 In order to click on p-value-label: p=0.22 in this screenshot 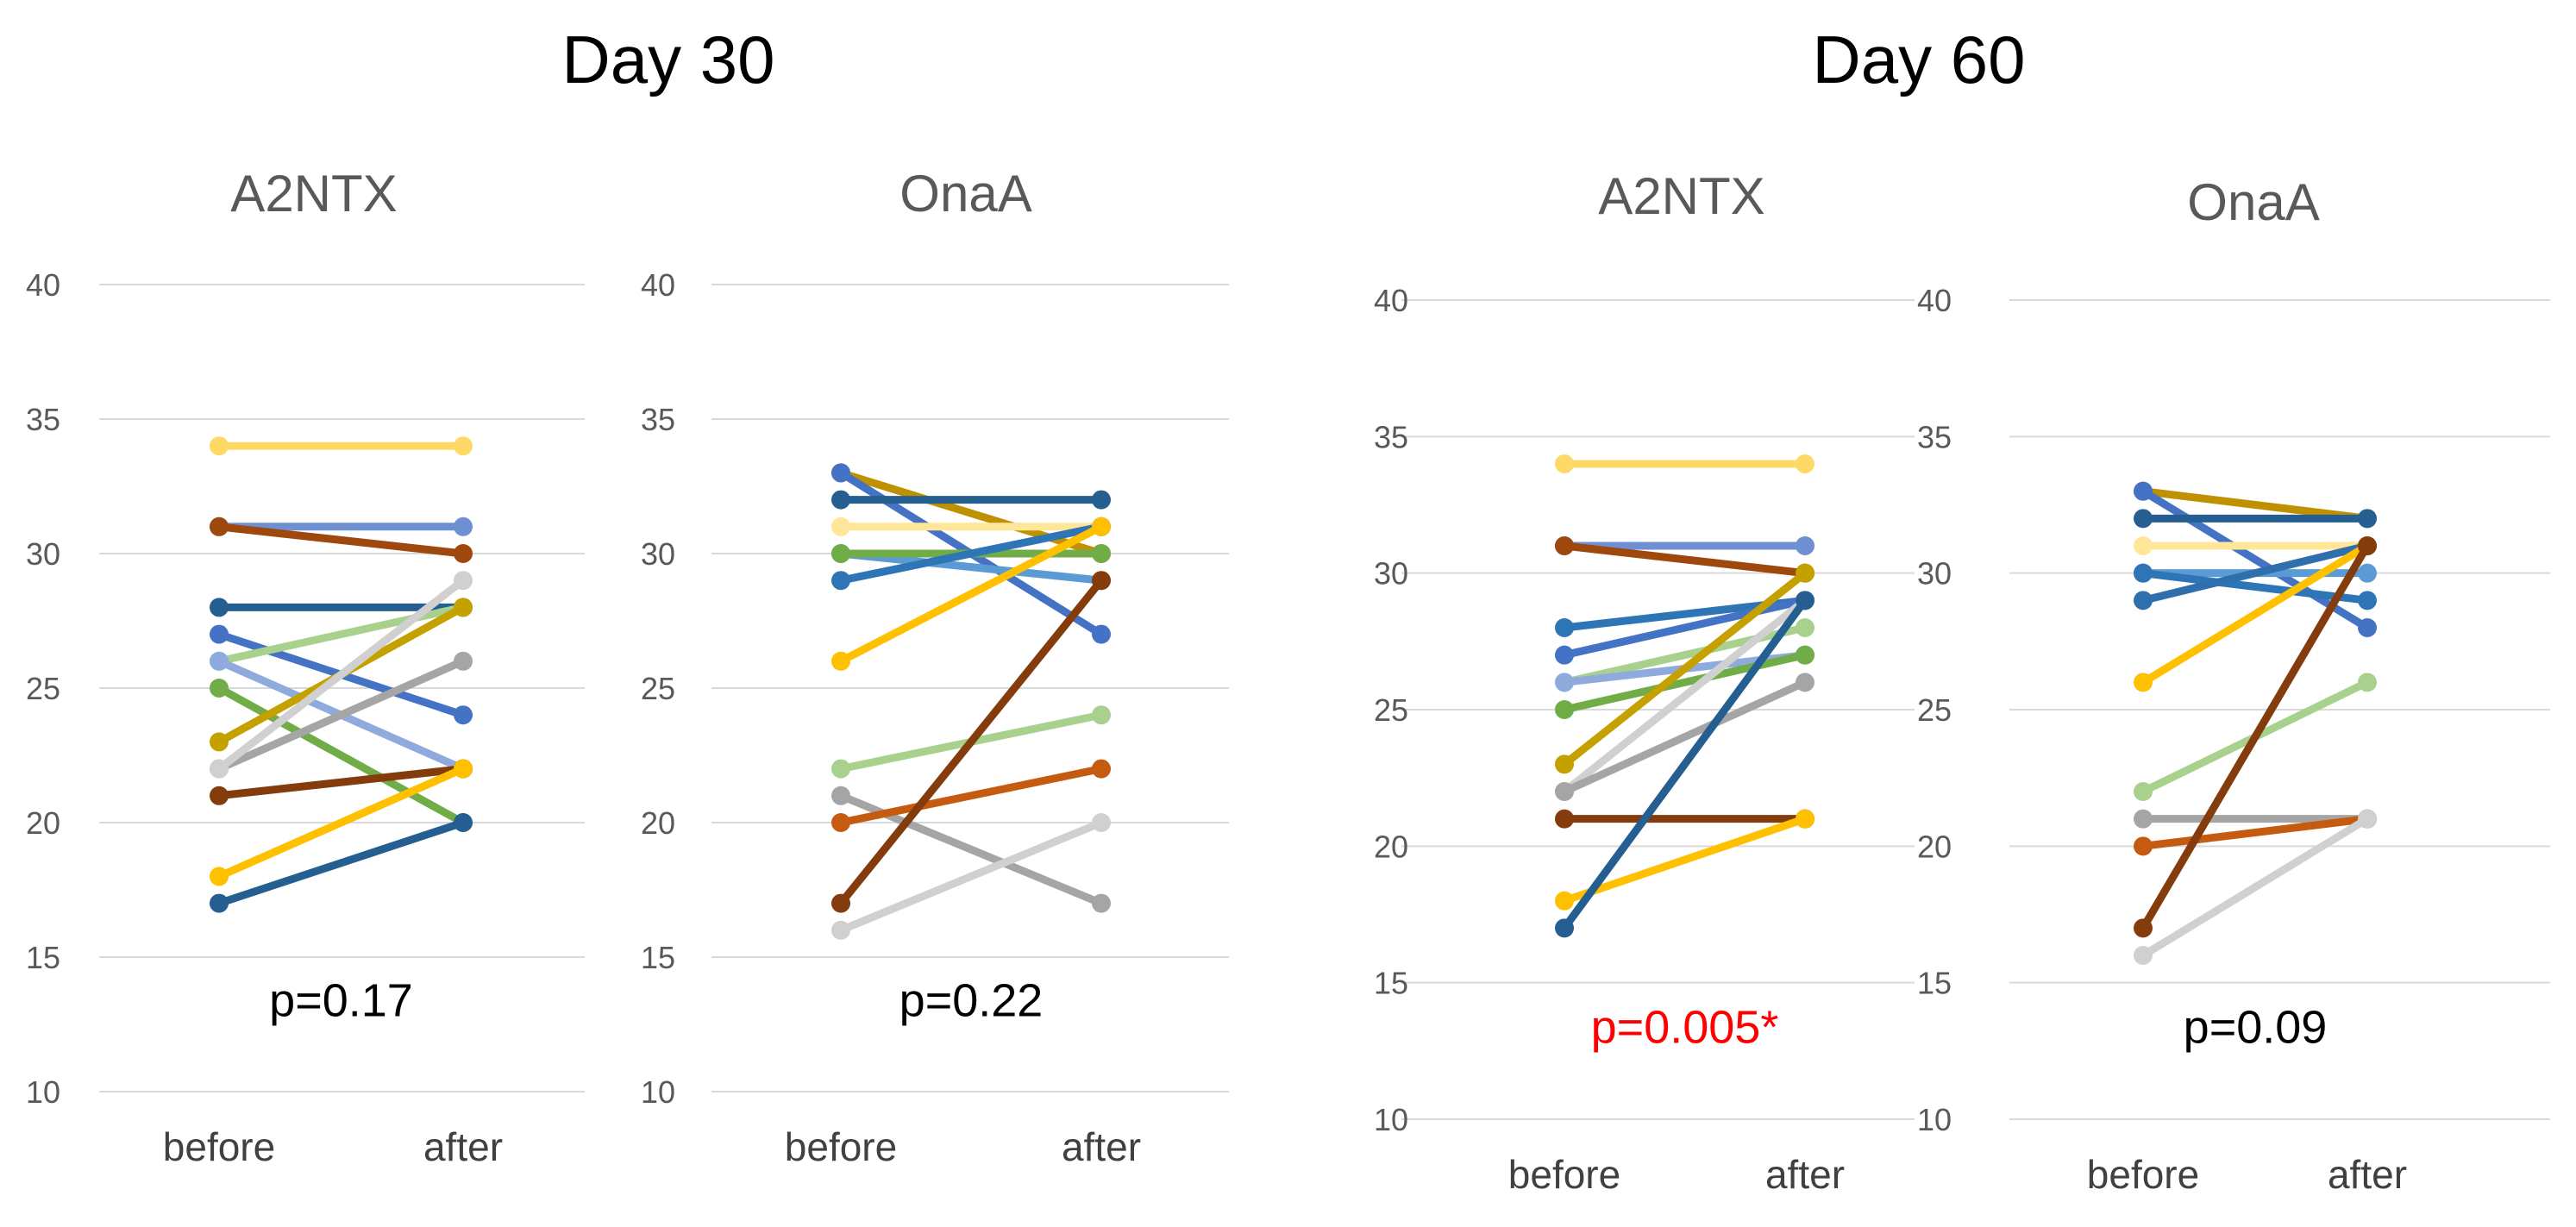, I will do `click(971, 1001)`.